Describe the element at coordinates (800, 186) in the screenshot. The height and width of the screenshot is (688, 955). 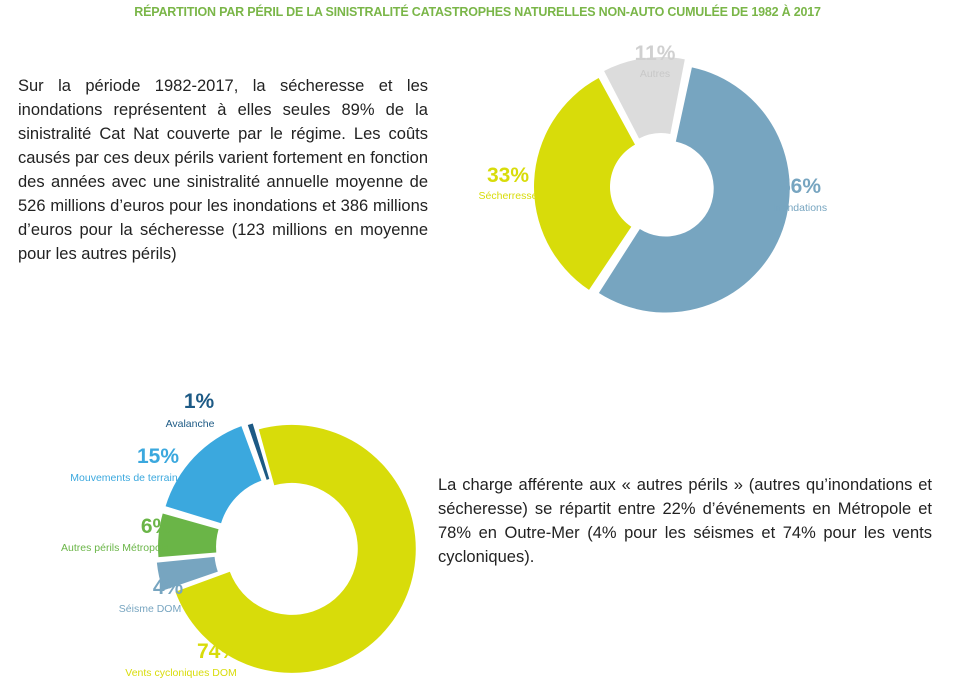
I see `slice-value-label: 56%` at that location.